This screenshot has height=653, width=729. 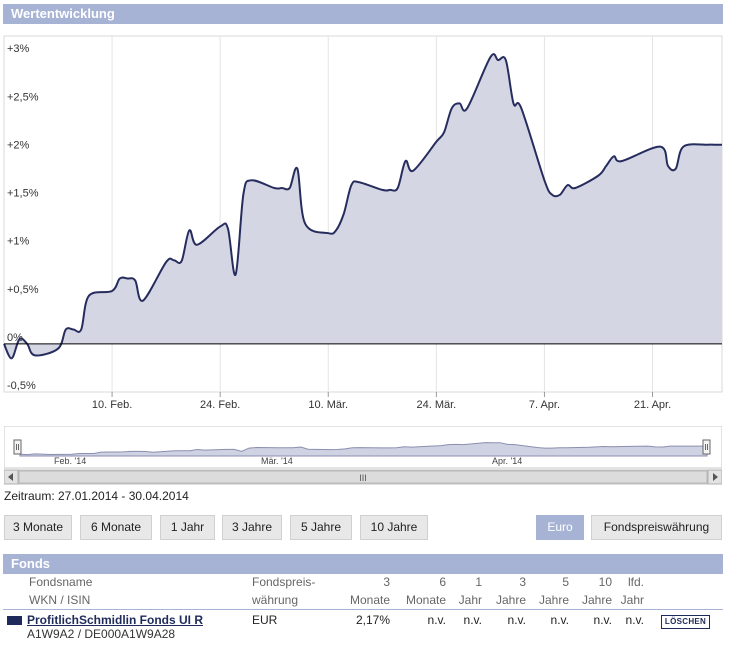 What do you see at coordinates (284, 582) in the screenshot?
I see `col-header-currency-line1: Fondspreis-` at bounding box center [284, 582].